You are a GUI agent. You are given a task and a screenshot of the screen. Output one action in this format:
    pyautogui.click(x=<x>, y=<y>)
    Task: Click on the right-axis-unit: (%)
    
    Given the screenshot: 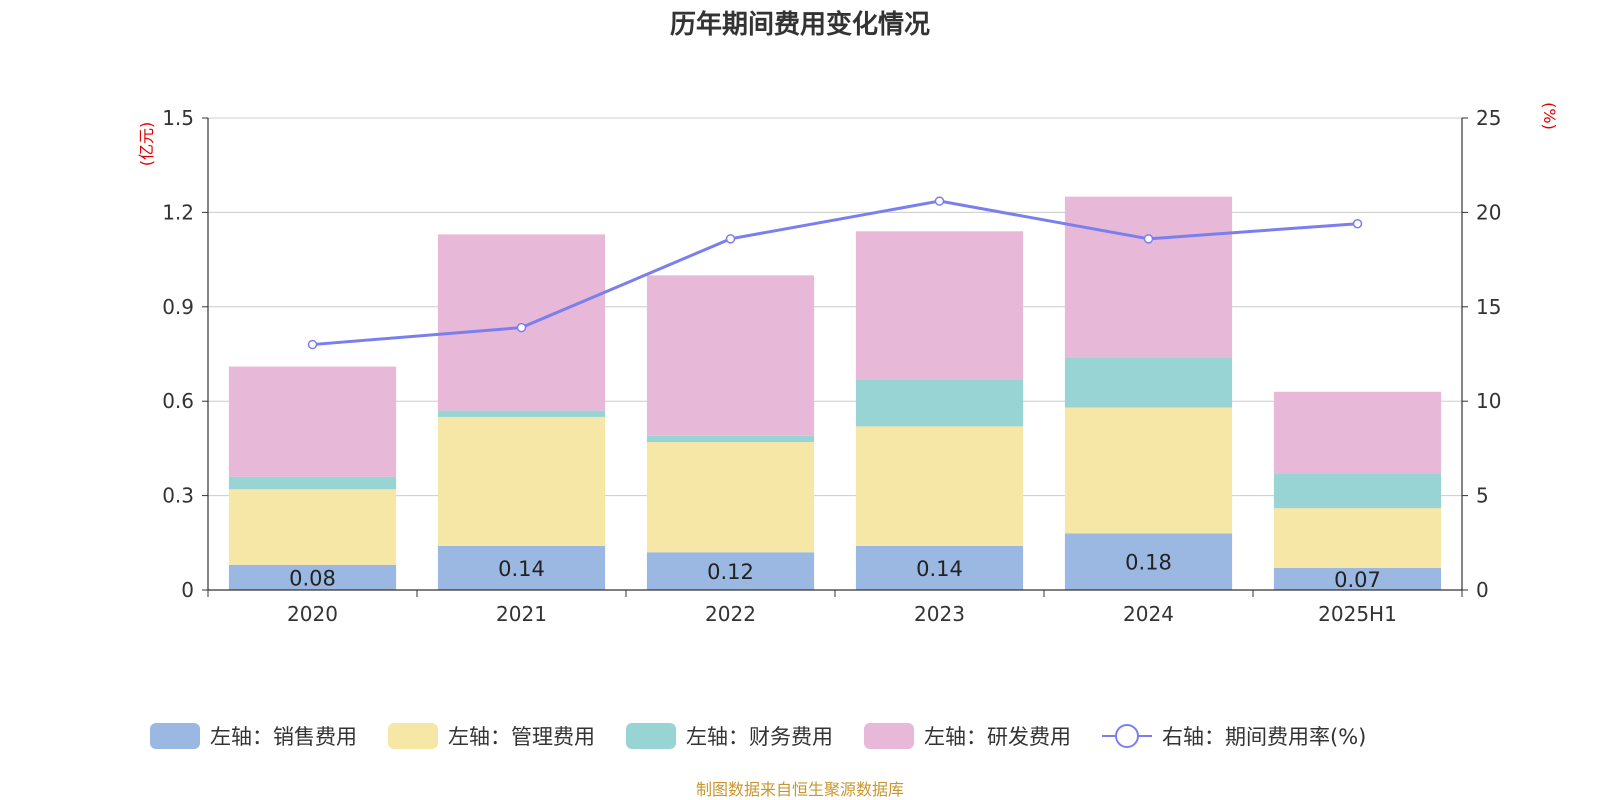 What is the action you would take?
    pyautogui.click(x=1549, y=116)
    